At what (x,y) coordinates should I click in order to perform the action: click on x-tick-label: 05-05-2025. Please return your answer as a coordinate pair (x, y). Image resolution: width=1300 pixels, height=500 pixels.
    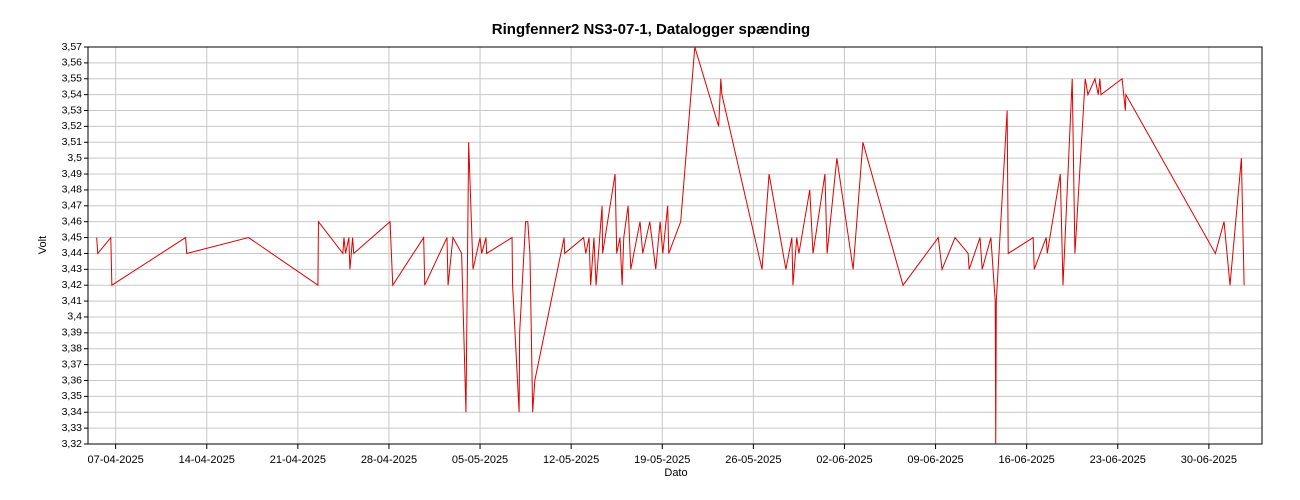
    Looking at the image, I should click on (480, 460).